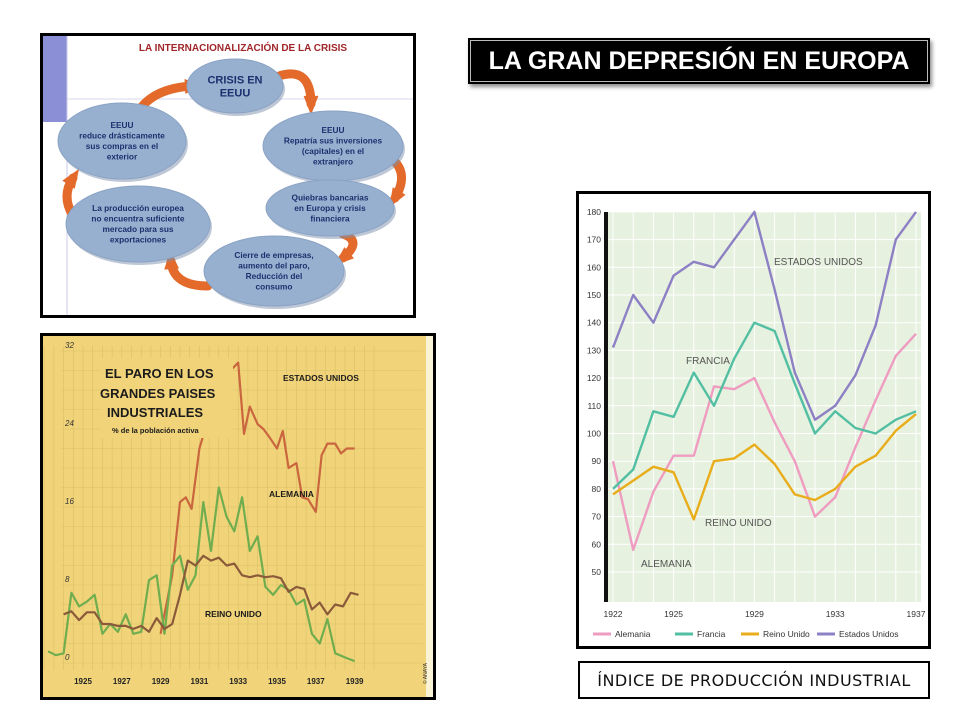 Image resolution: width=960 pixels, height=720 pixels. Describe the element at coordinates (67, 657) in the screenshot. I see `unemployment-y-tick: 0` at that location.